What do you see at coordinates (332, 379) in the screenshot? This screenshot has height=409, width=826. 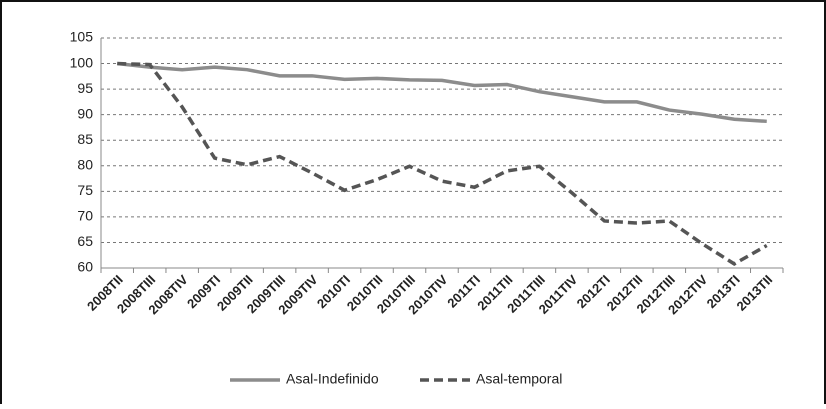 I see `legend-label: Asal-Indefinido` at bounding box center [332, 379].